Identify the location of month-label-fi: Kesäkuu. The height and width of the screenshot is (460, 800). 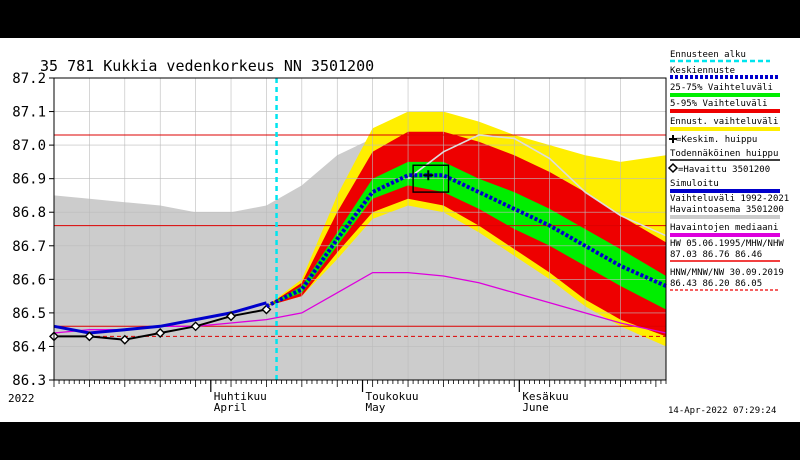
(545, 396).